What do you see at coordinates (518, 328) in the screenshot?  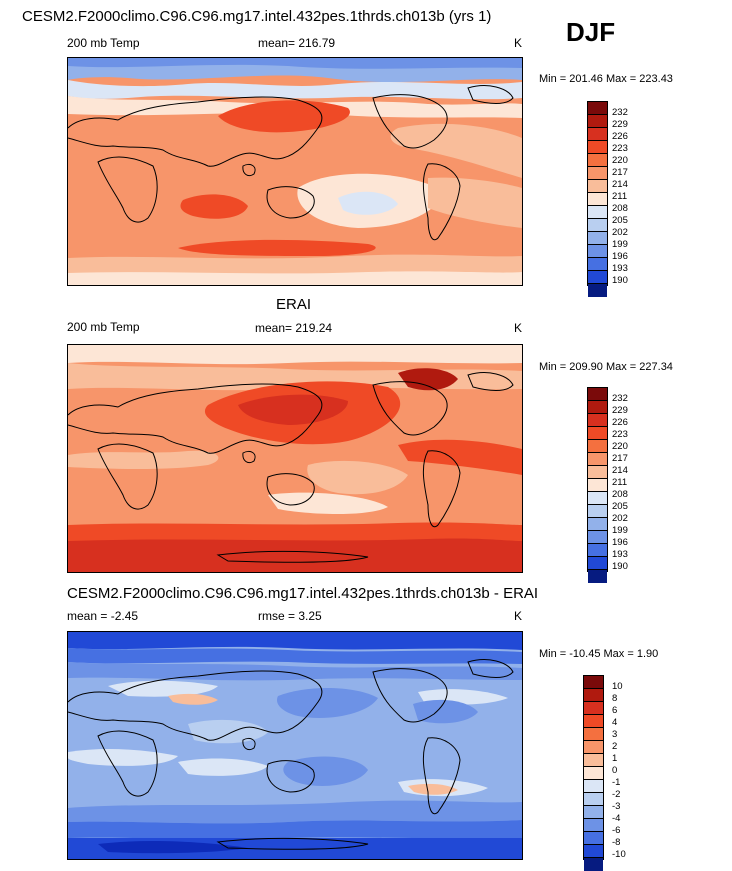 I see `panel2-units-label: K` at bounding box center [518, 328].